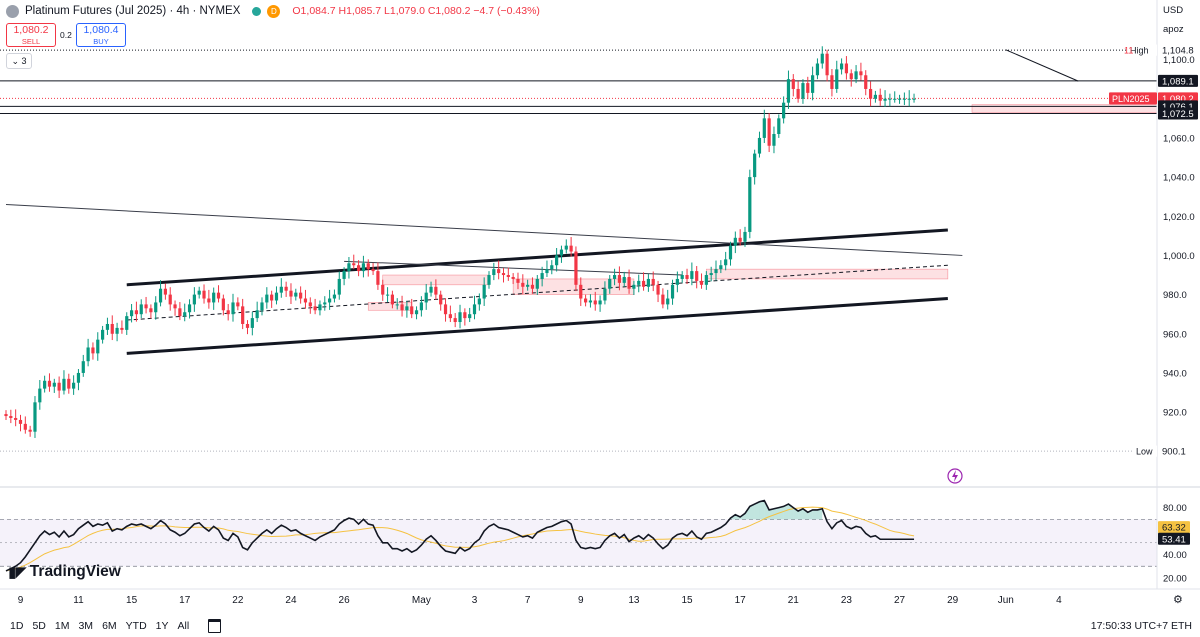  Describe the element at coordinates (17, 572) in the screenshot. I see `tradingview-mark-icon: ▮◤` at that location.